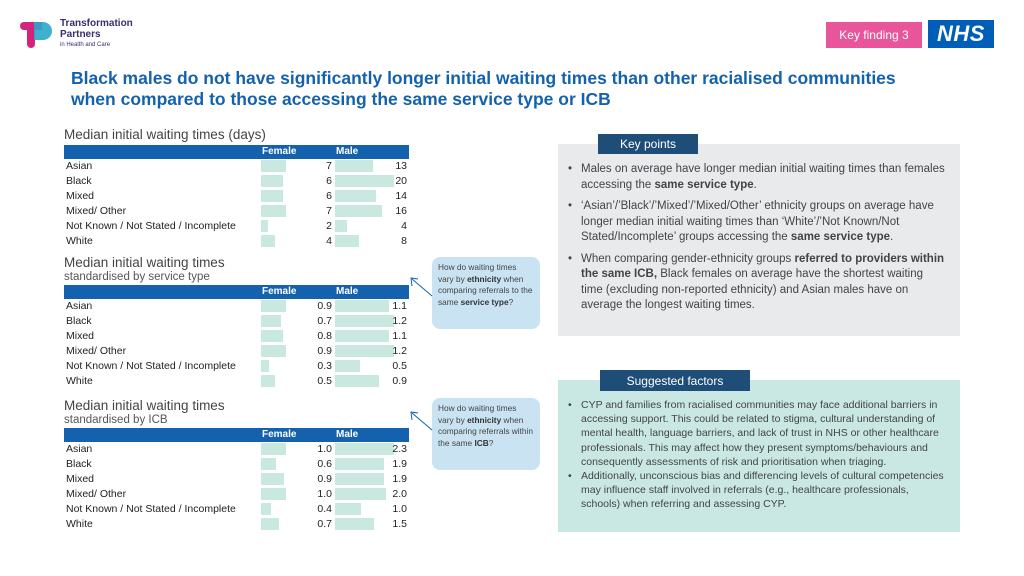  I want to click on female-value: 0.3, so click(324, 366).